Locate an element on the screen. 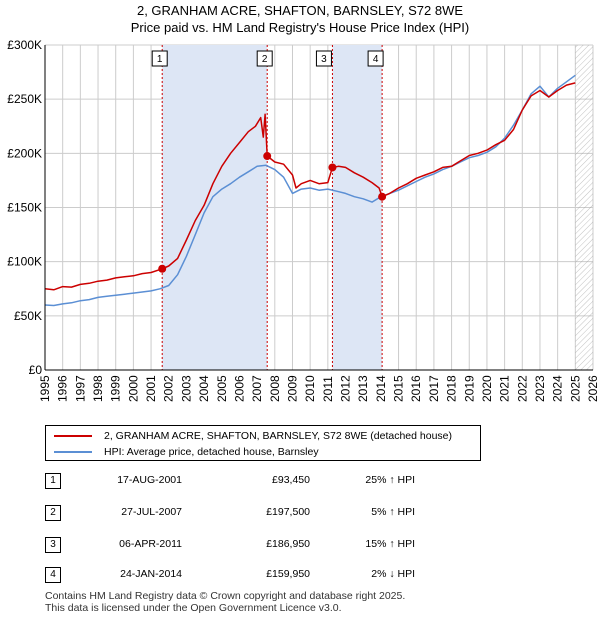 The width and height of the screenshot is (600, 620). x-tick-label: 2002 is located at coordinates (169, 388).